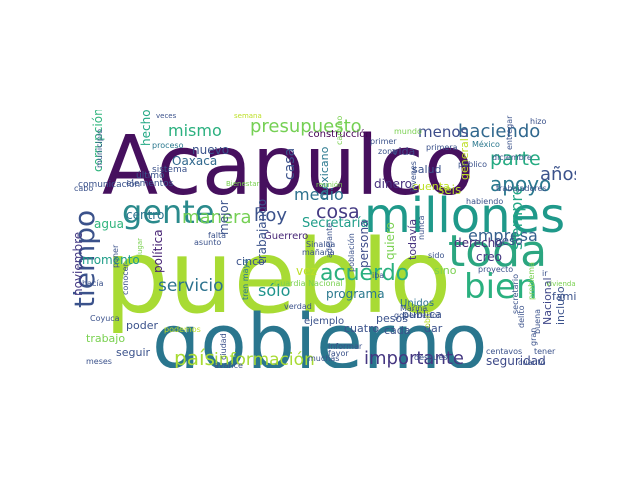 The image size is (640, 480). What do you see at coordinates (228, 364) in the screenshot?
I see `word-avance: avance` at bounding box center [228, 364].